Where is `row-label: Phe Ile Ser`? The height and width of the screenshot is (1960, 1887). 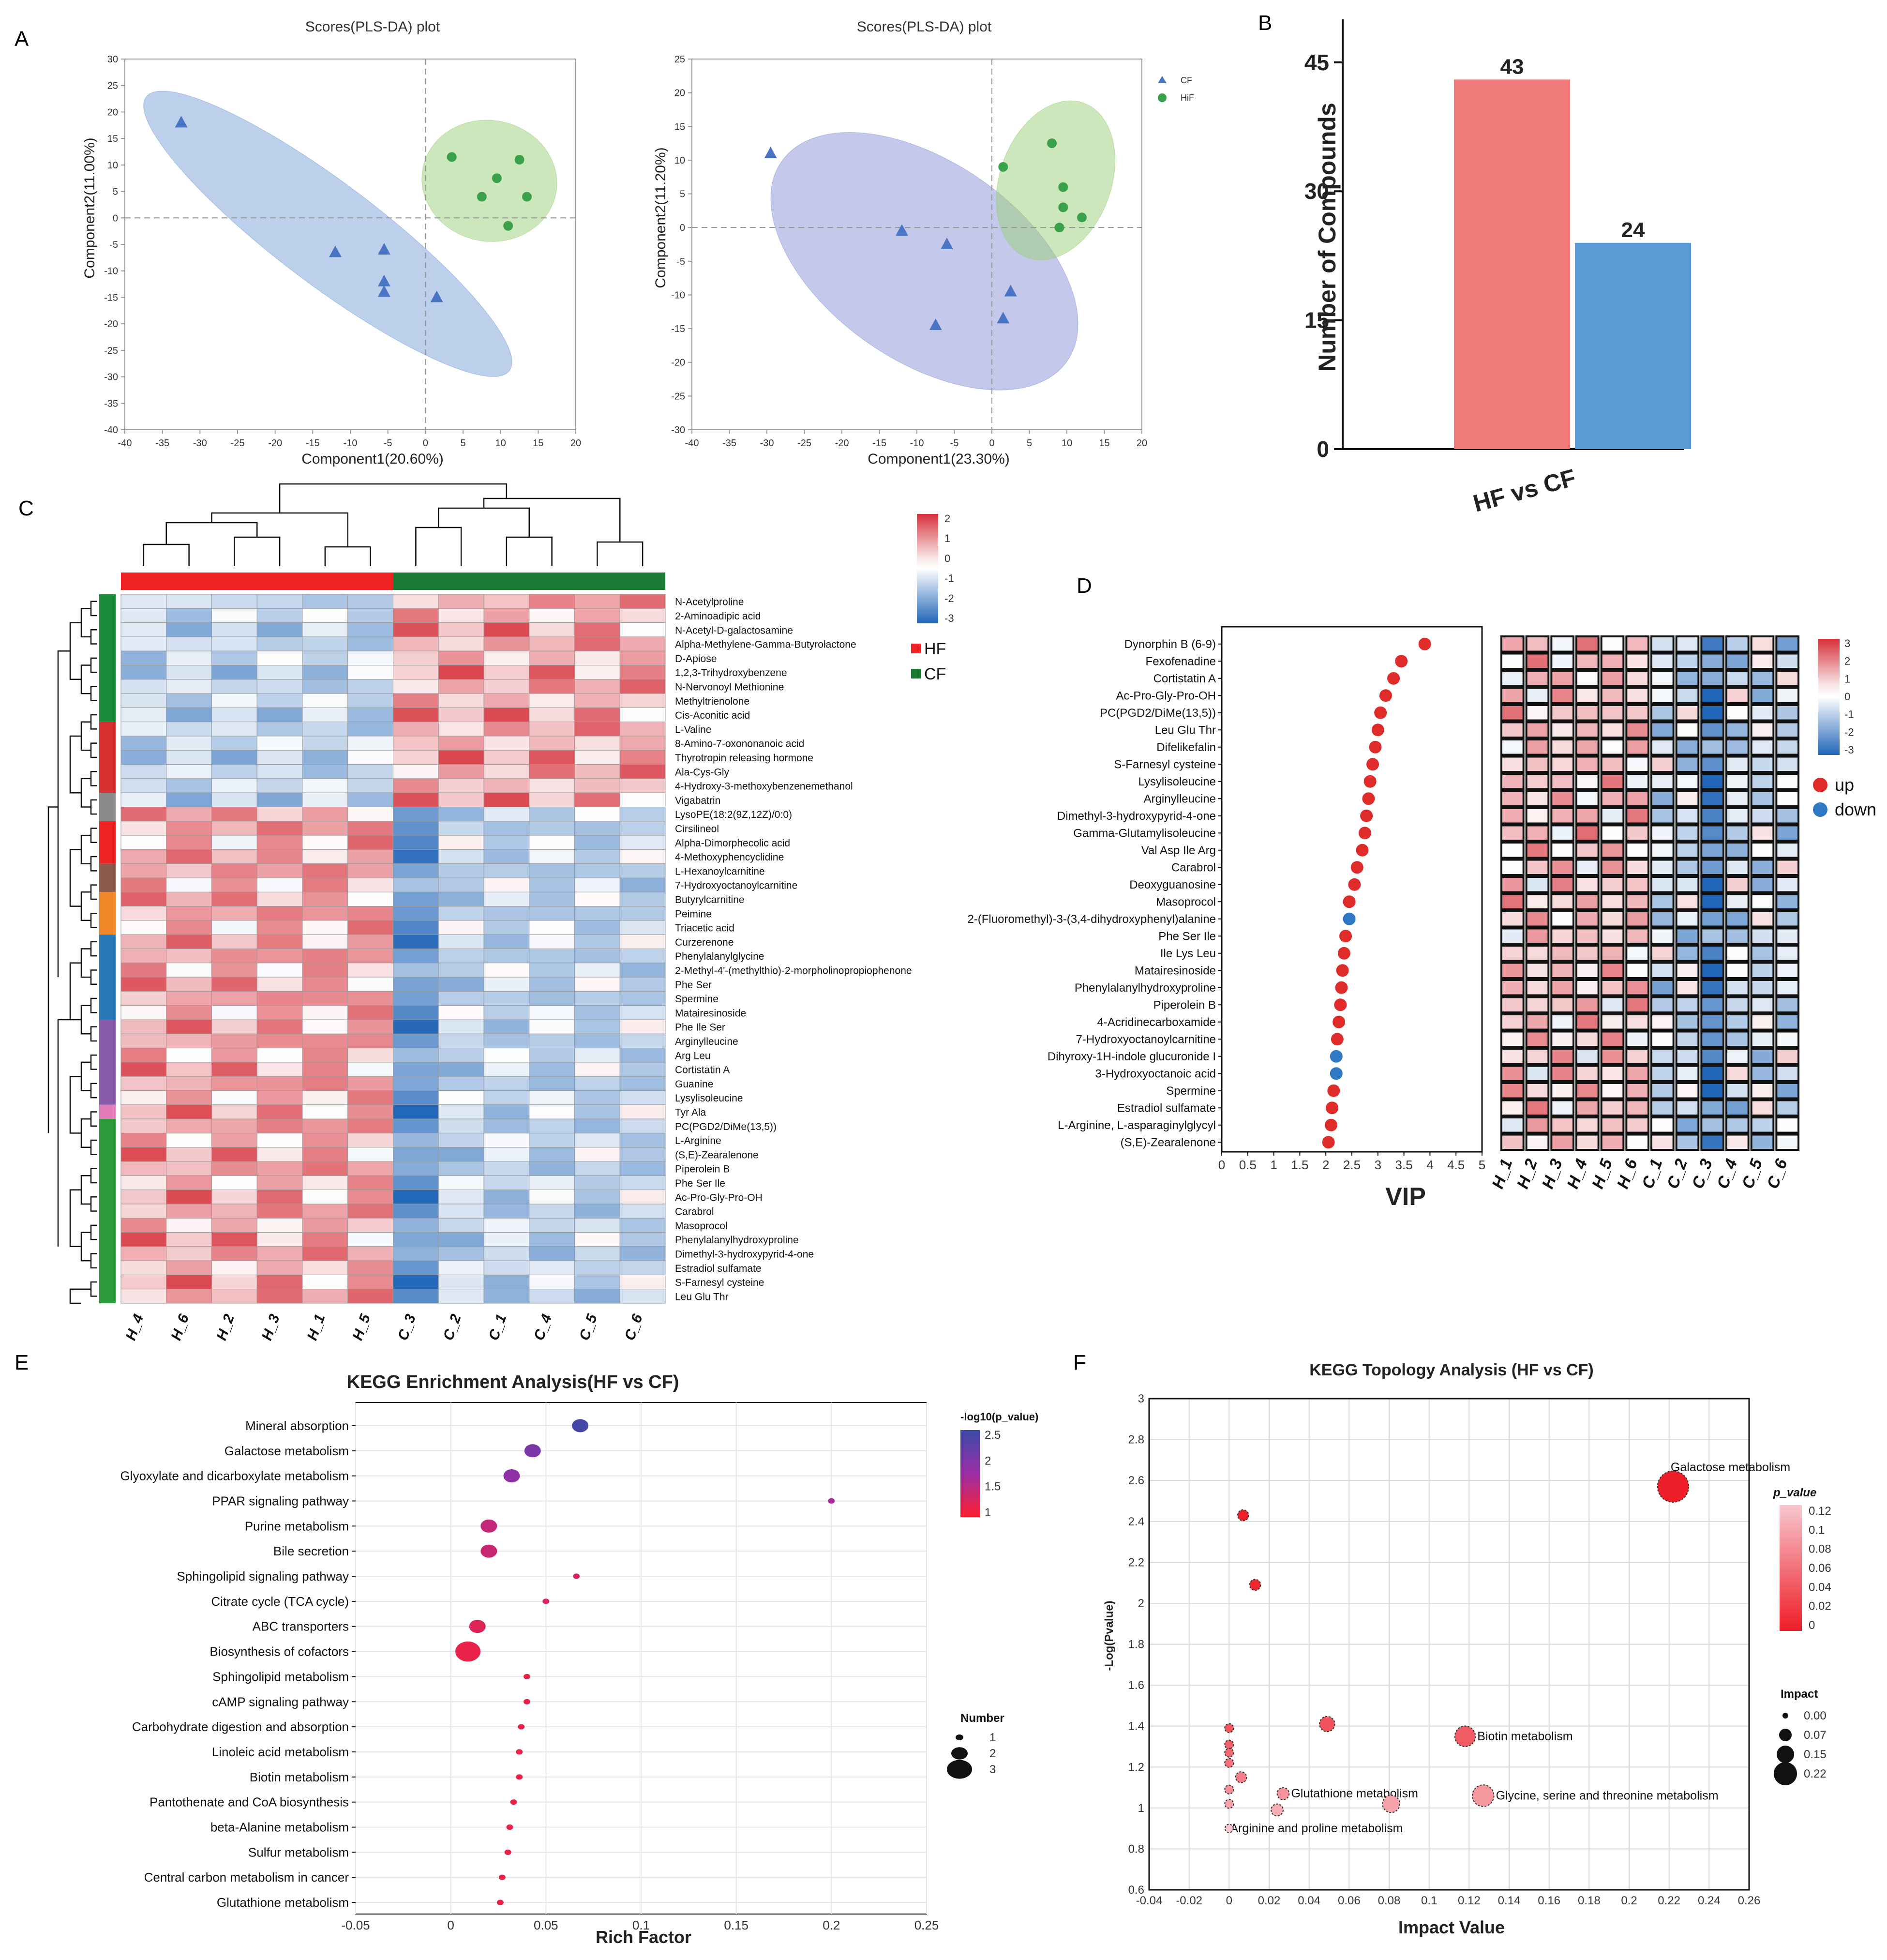 row-label: Phe Ile Ser is located at coordinates (700, 1027).